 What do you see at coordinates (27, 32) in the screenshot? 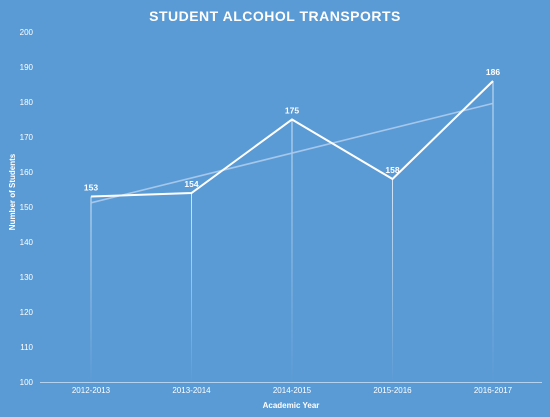
I see `y-tick-label: 200` at bounding box center [27, 32].